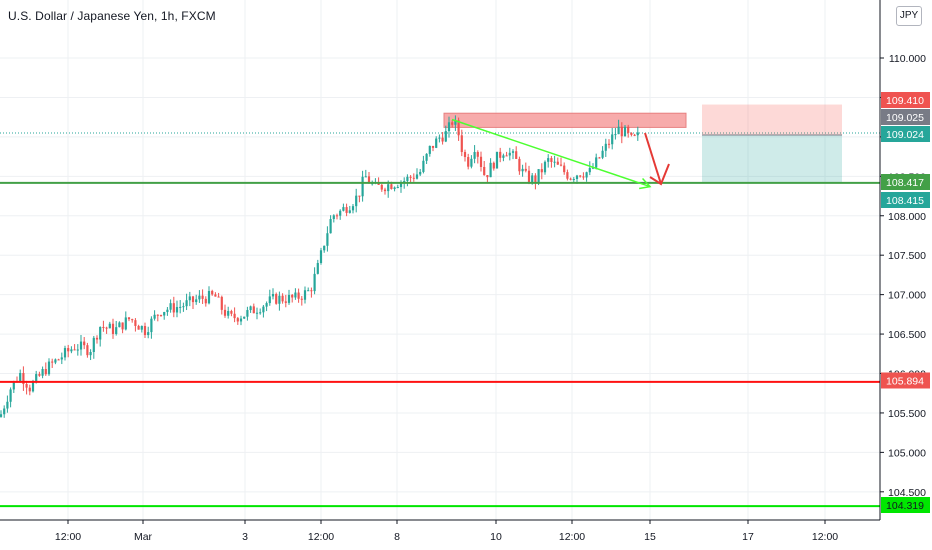 The height and width of the screenshot is (550, 932). What do you see at coordinates (466, 535) in the screenshot?
I see `time-axis-bg` at bounding box center [466, 535].